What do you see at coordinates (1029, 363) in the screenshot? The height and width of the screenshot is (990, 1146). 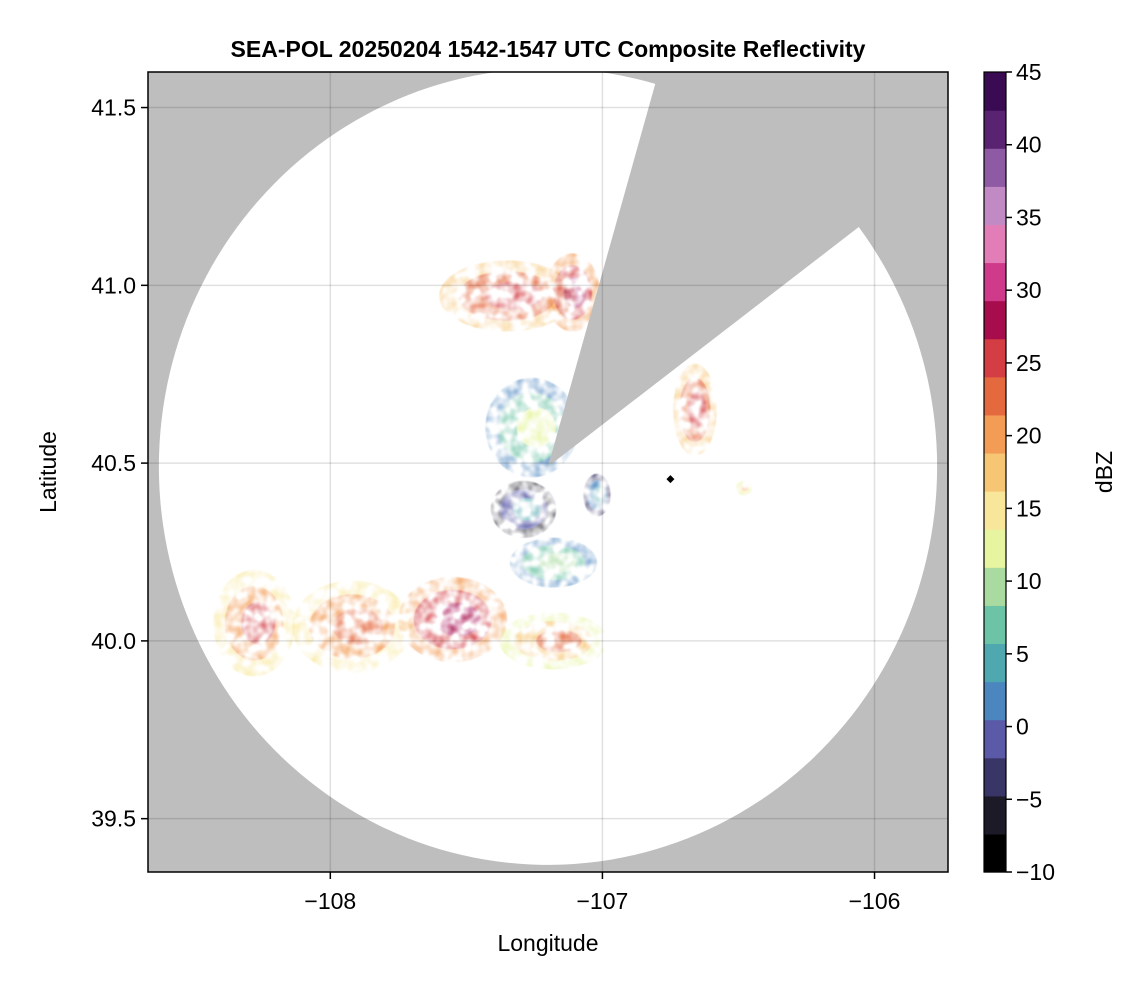 I see `colorbar-tick-label: 25` at bounding box center [1029, 363].